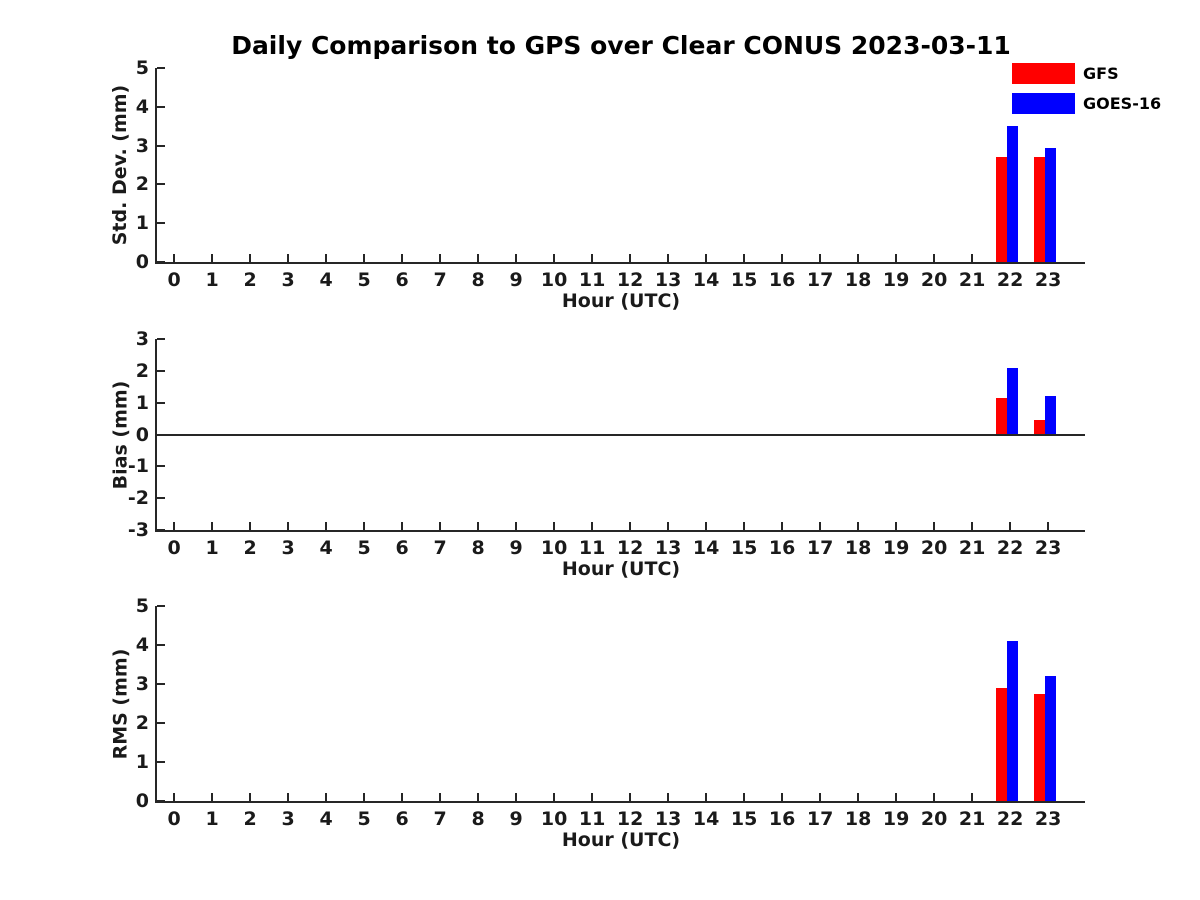 The height and width of the screenshot is (900, 1200). What do you see at coordinates (440, 548) in the screenshot?
I see `x-tick-label: 7` at bounding box center [440, 548].